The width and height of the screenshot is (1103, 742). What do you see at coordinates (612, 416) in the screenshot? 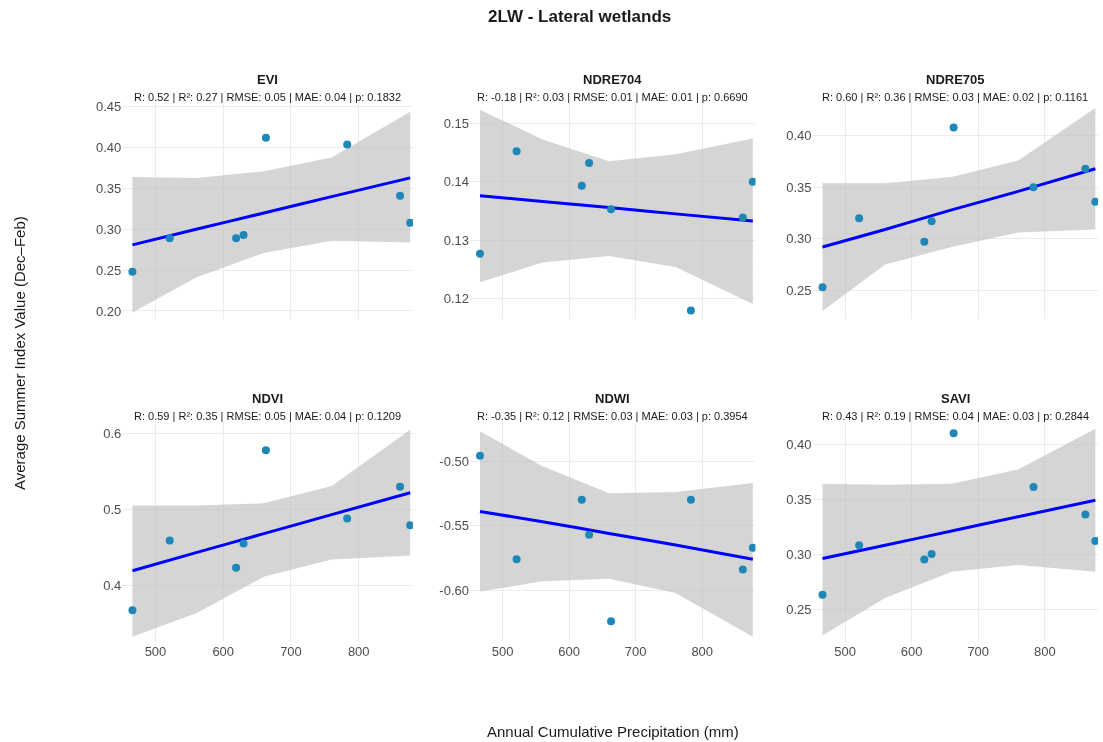
I see `chart-subtitle: R: -0.35 | R²: 0.12 | RMSE: 0.03 | MAE: 0.03 | p: 0.3954` at bounding box center [612, 416].